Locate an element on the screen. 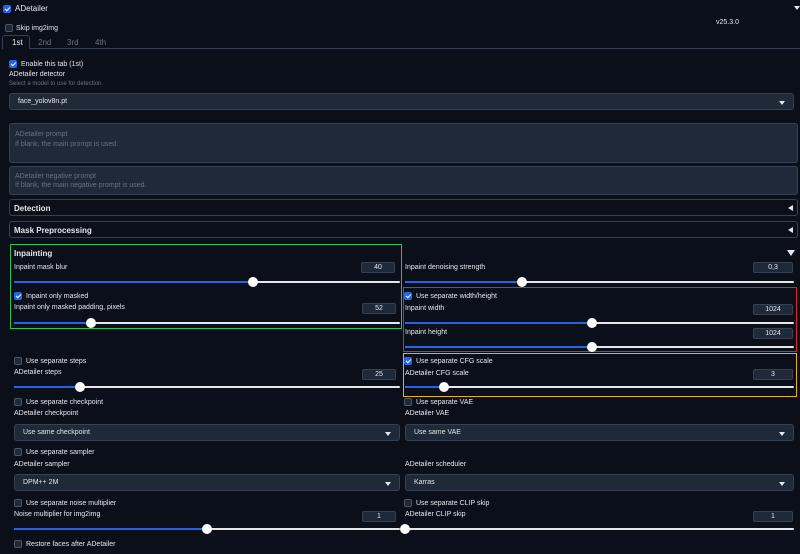  restore-faces-checkbox is located at coordinates (18, 544).